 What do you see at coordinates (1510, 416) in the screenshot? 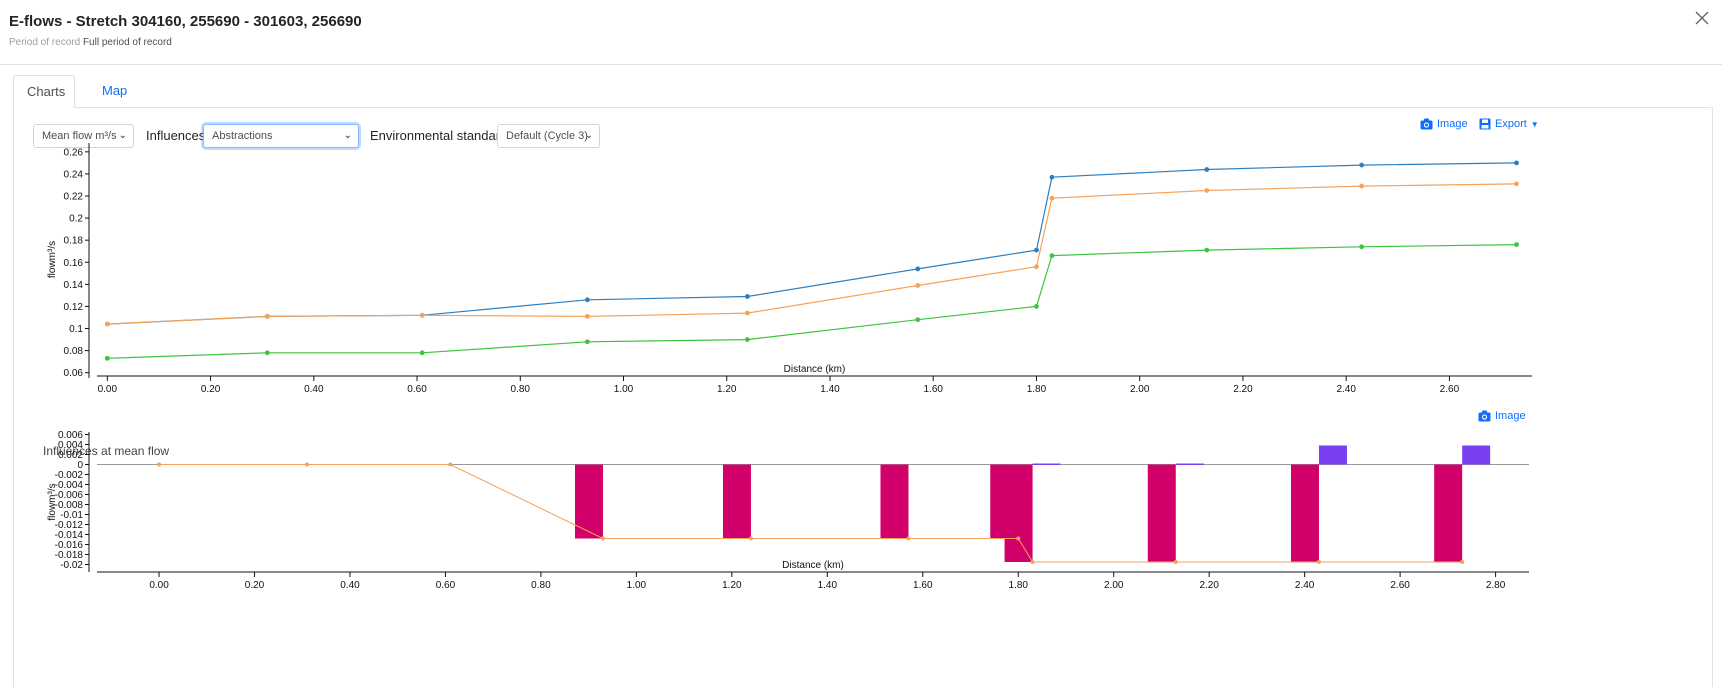
I see `image-label-lower: Image` at bounding box center [1510, 416].